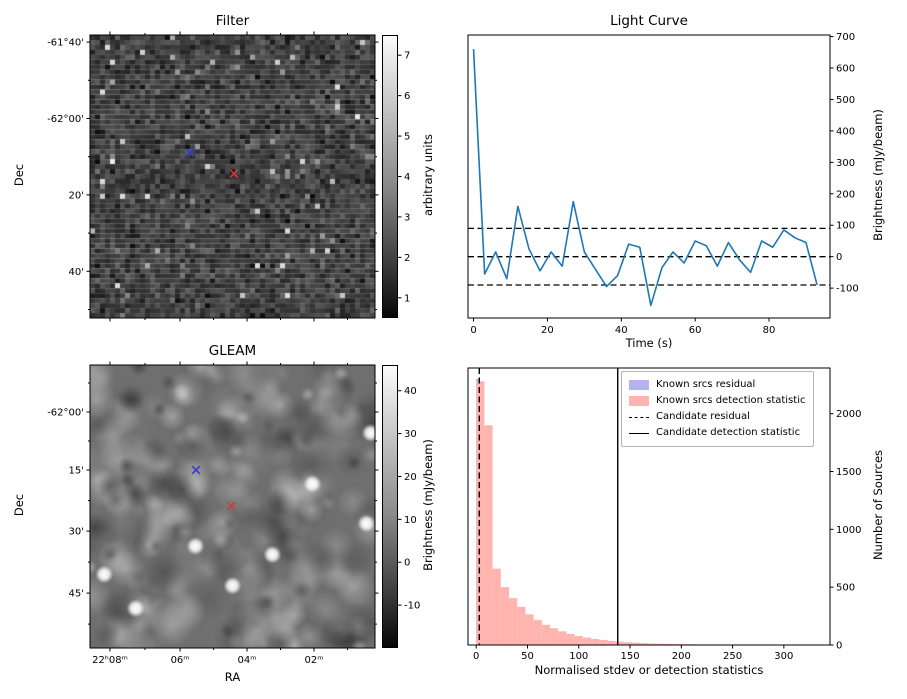  I want to click on svg-text: 15', so click(76, 470).